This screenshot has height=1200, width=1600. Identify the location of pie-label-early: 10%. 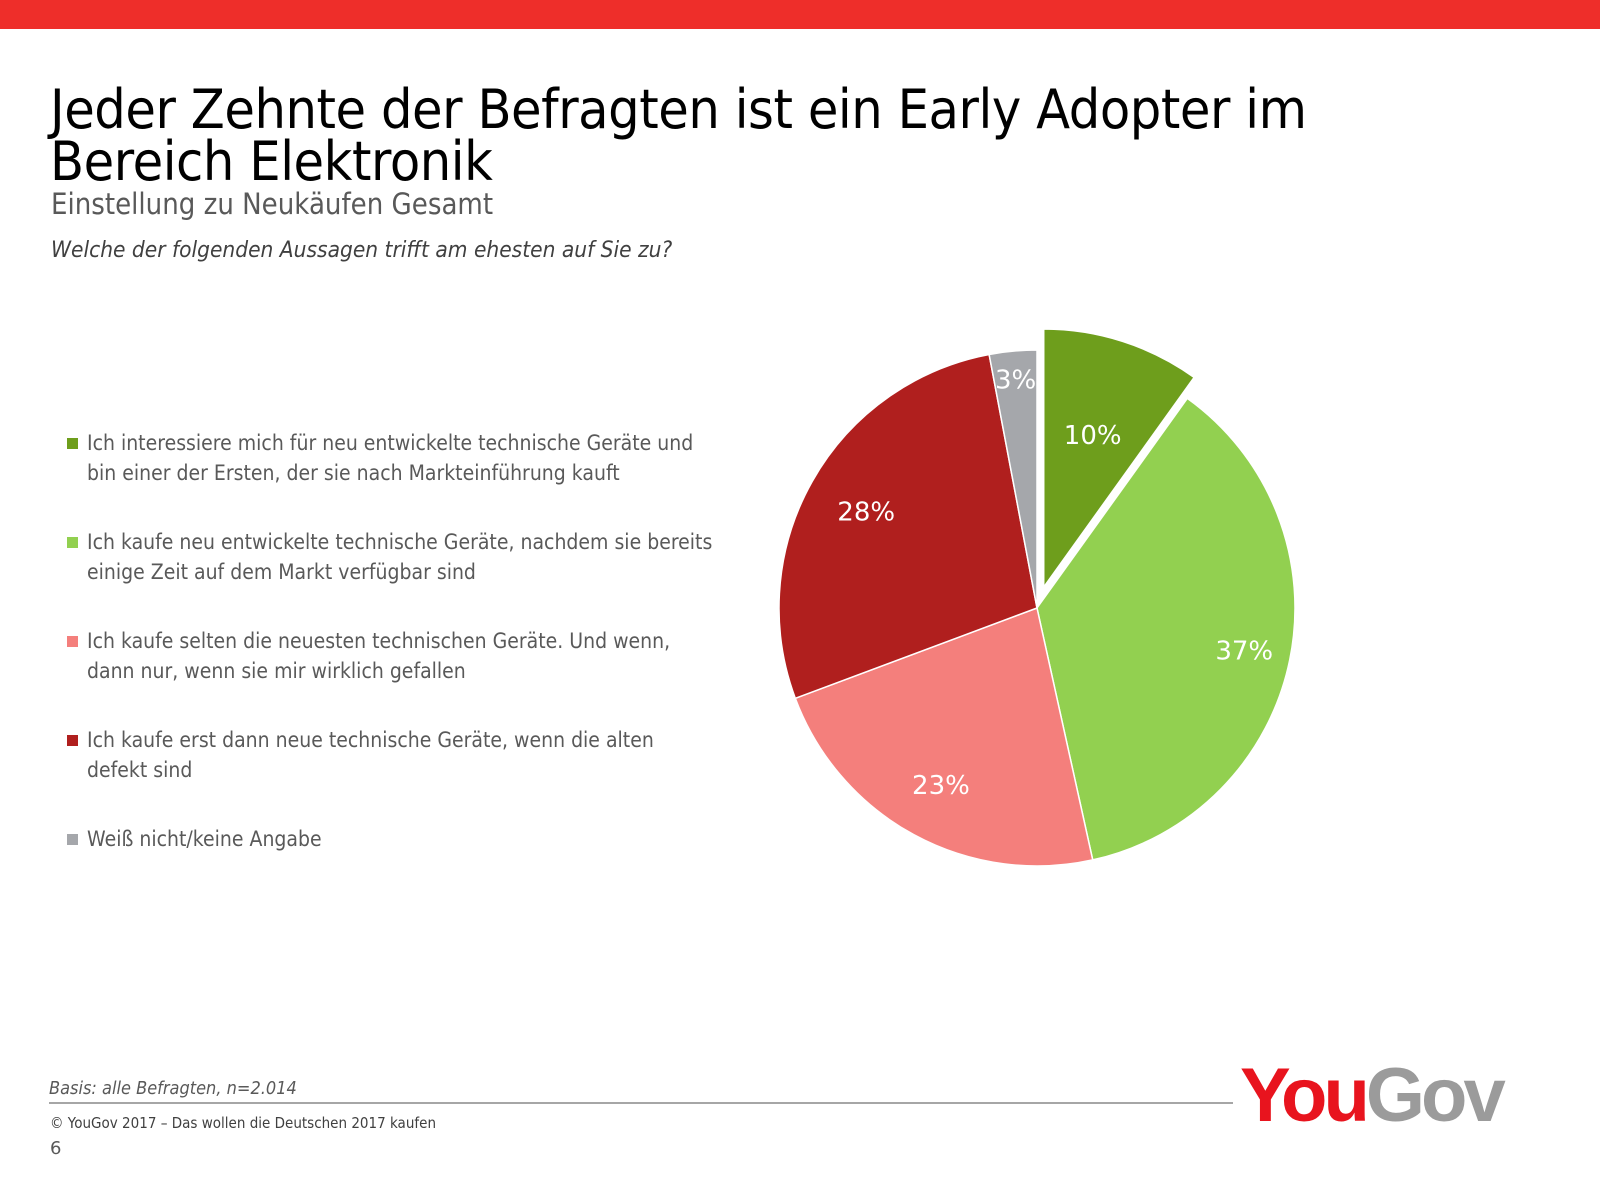
(1093, 436).